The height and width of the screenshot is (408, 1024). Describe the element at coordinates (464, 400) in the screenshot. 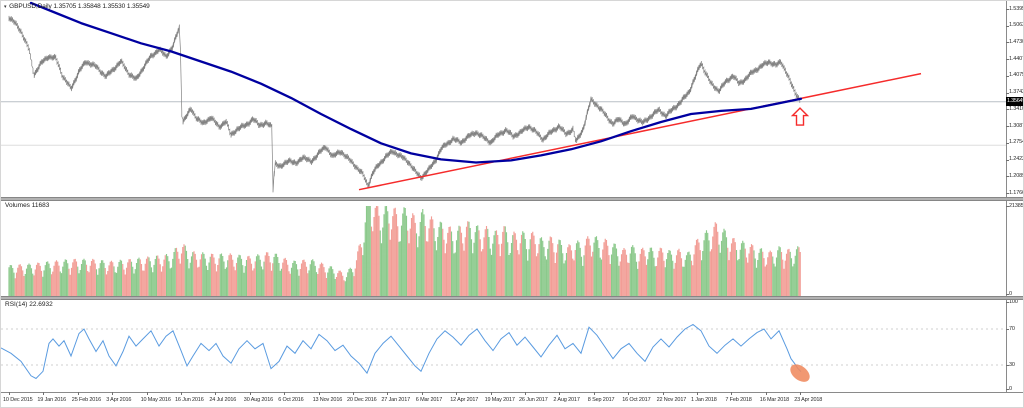

I see `time-axis-label: 12 Apr 2017` at that location.